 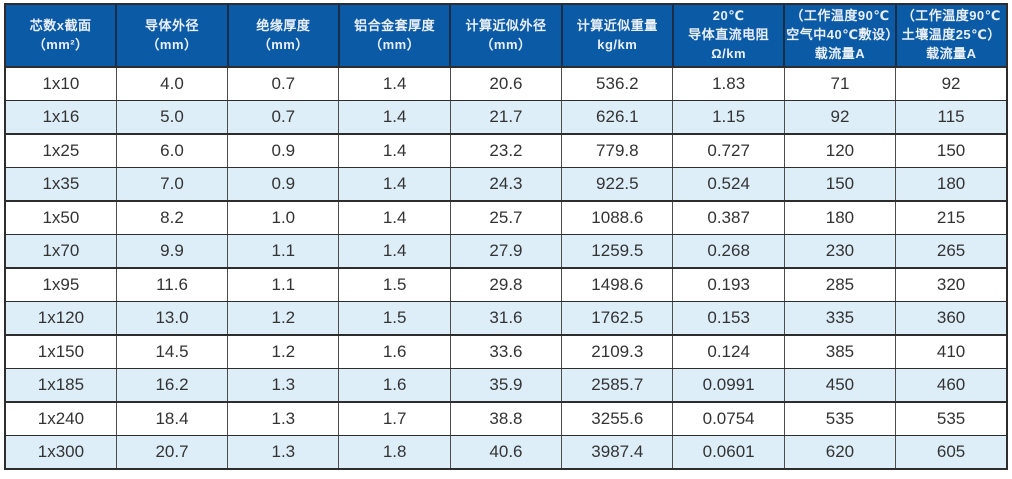 What do you see at coordinates (61, 218) in the screenshot?
I see `row-label-cell: 1x50` at bounding box center [61, 218].